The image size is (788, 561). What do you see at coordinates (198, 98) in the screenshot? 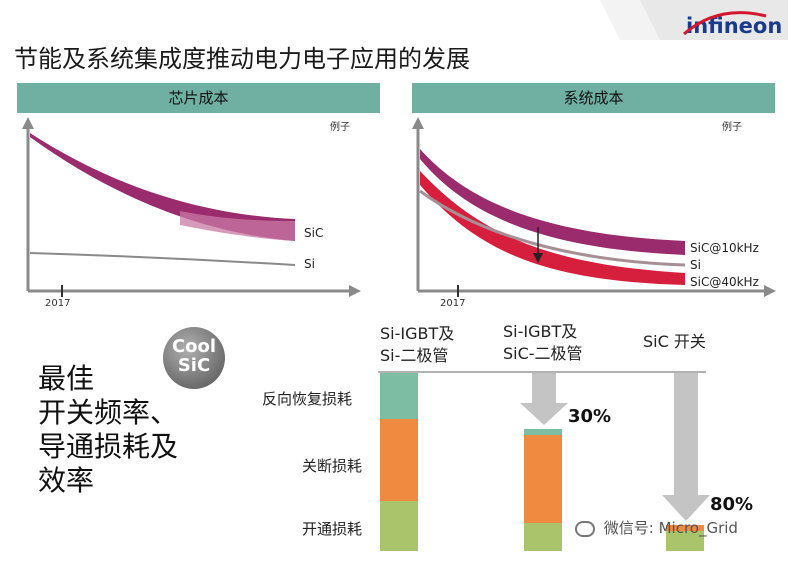
I see `chip-cost-header: 芯片成本` at bounding box center [198, 98].